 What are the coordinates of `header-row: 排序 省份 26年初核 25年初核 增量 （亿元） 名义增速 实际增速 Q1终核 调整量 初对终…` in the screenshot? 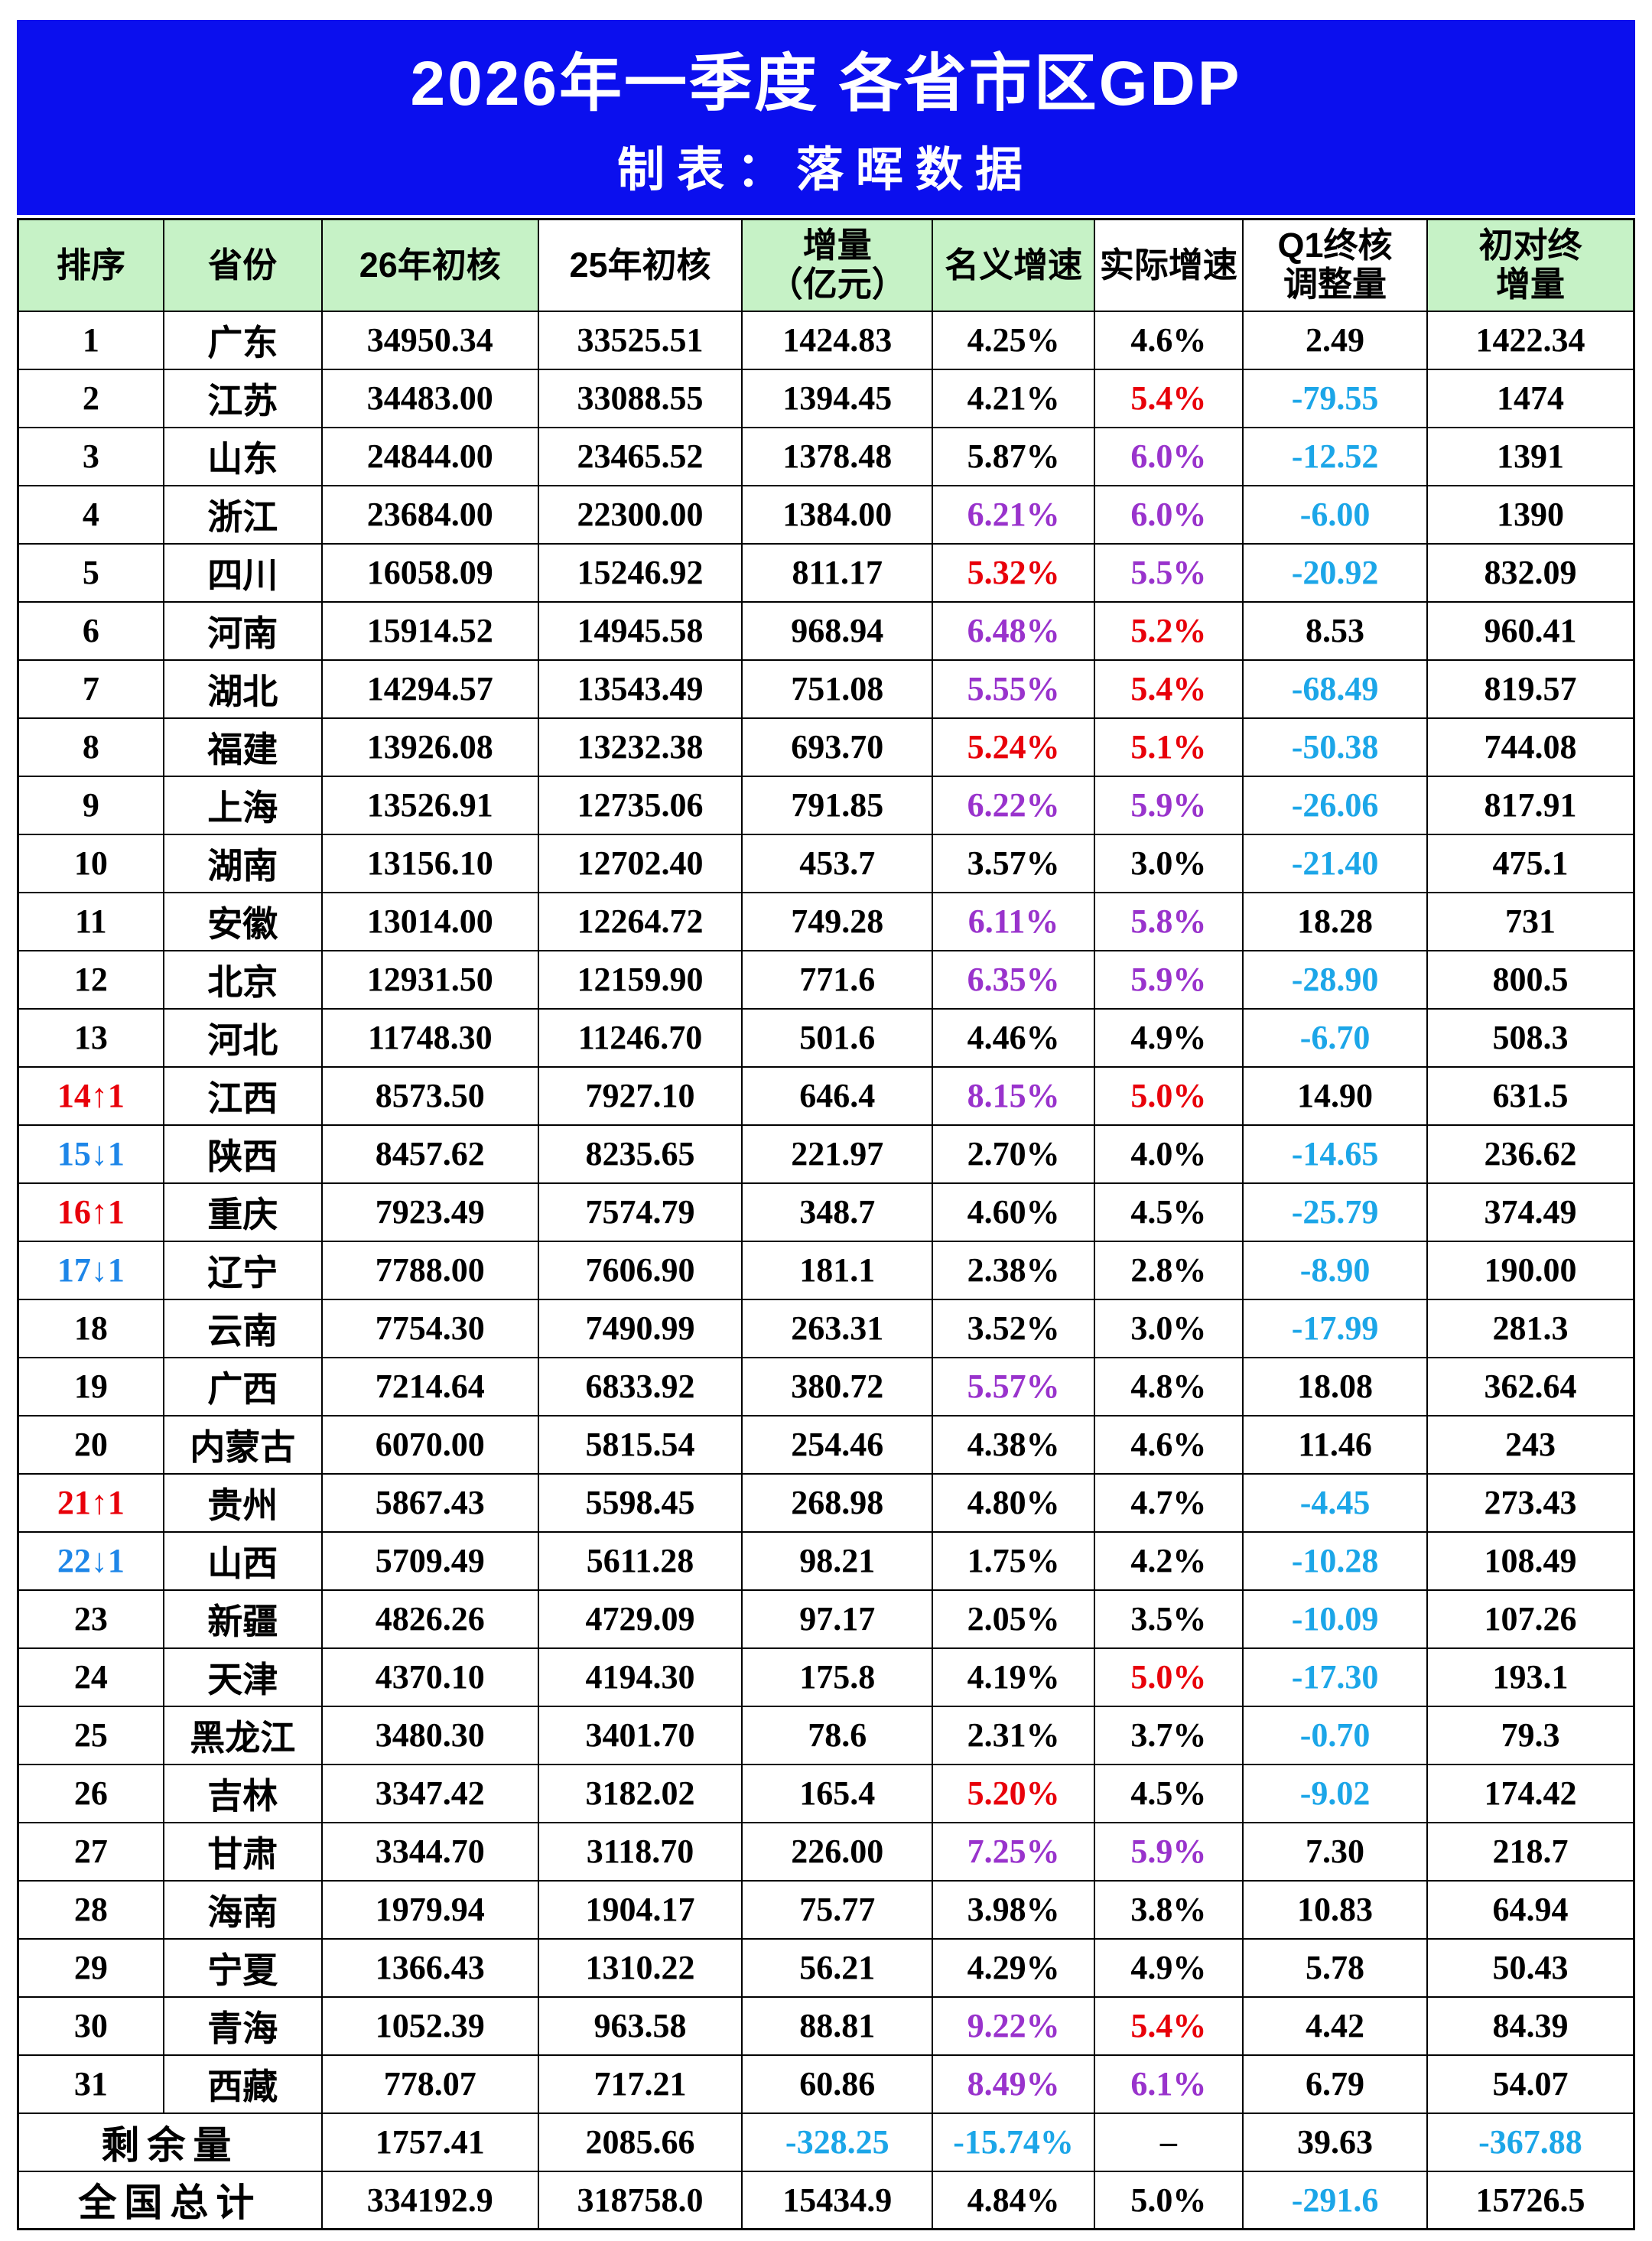 It's located at (826, 265).